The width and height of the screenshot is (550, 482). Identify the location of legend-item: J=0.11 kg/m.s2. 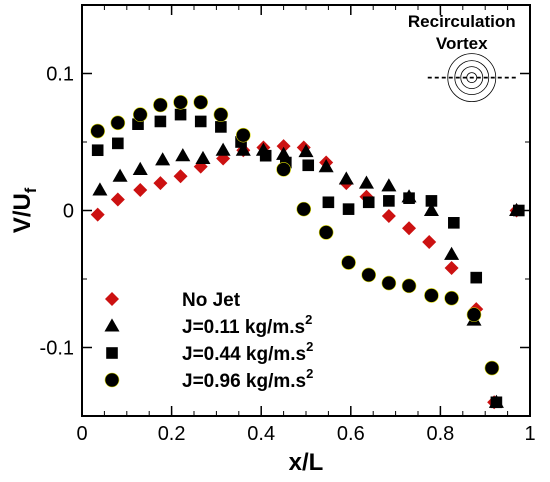
(208, 325).